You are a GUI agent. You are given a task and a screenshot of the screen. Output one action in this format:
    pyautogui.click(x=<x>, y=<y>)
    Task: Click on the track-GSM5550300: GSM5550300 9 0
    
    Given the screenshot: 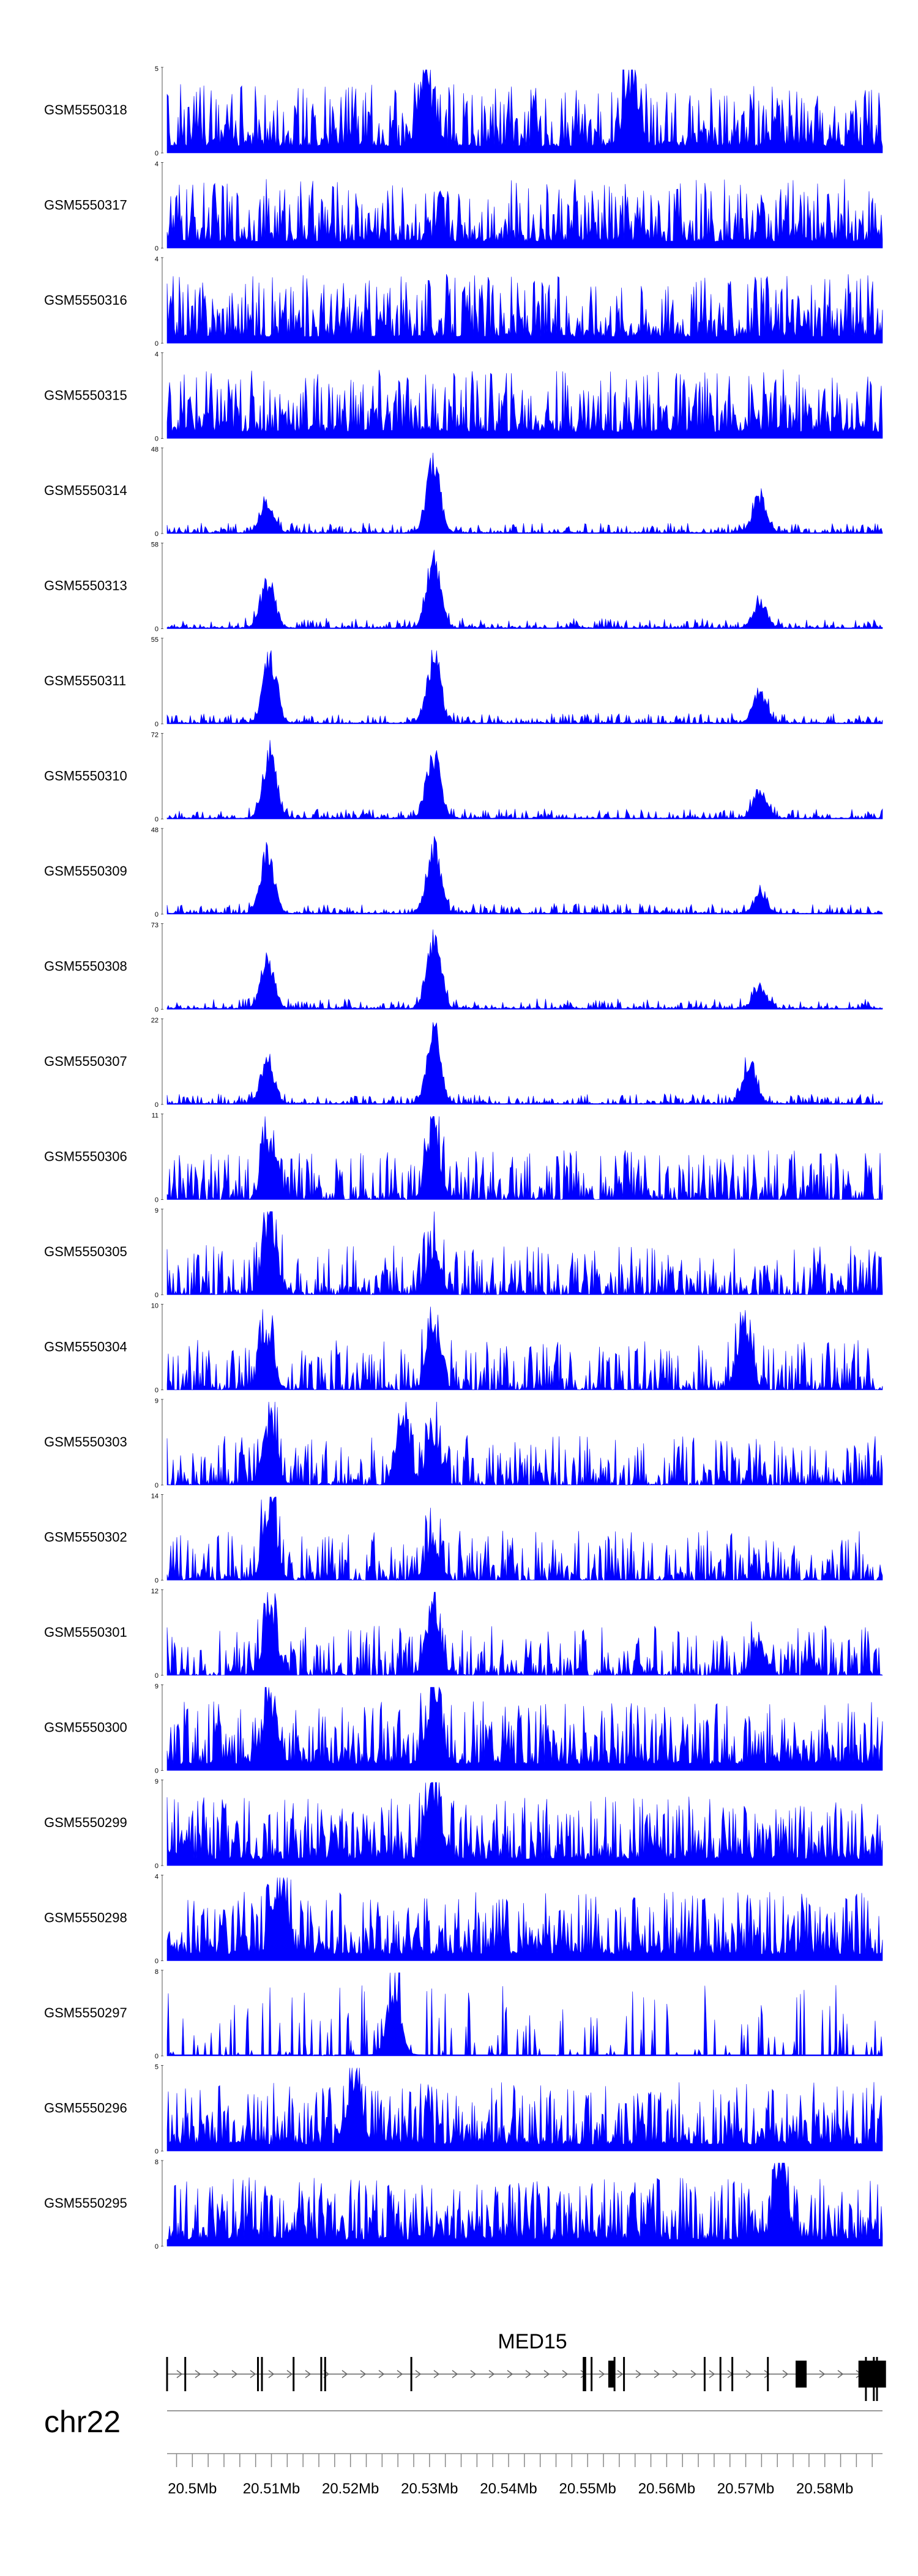 What is the action you would take?
    pyautogui.click(x=463, y=1729)
    